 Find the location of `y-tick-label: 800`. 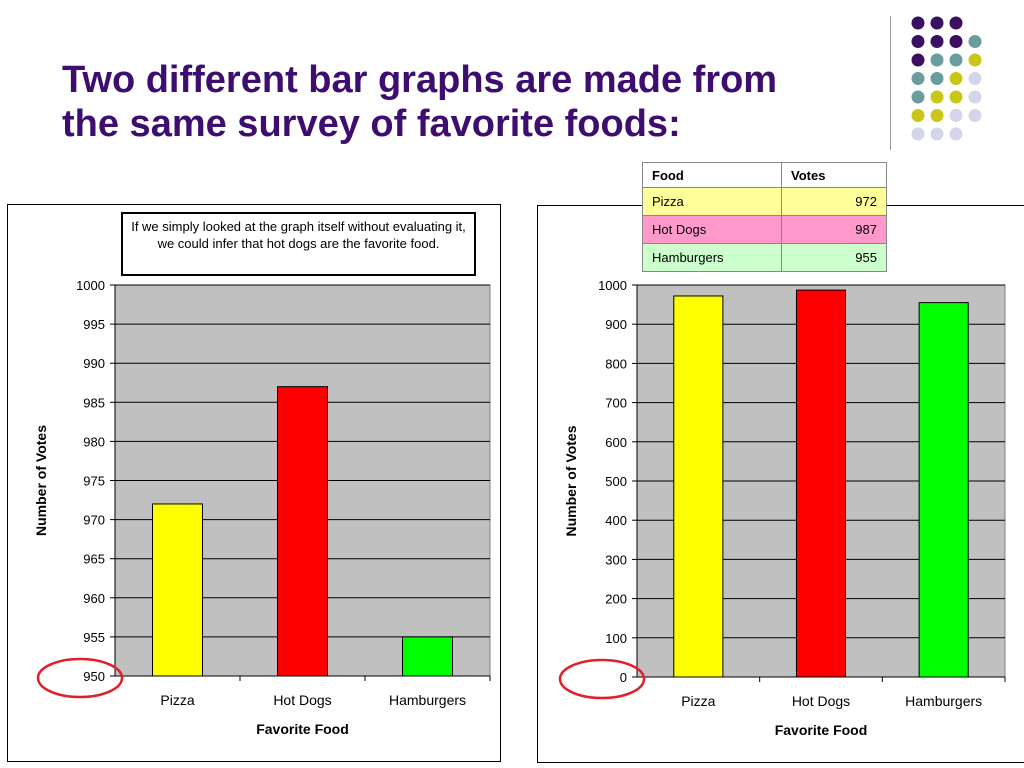

y-tick-label: 800 is located at coordinates (616, 363).